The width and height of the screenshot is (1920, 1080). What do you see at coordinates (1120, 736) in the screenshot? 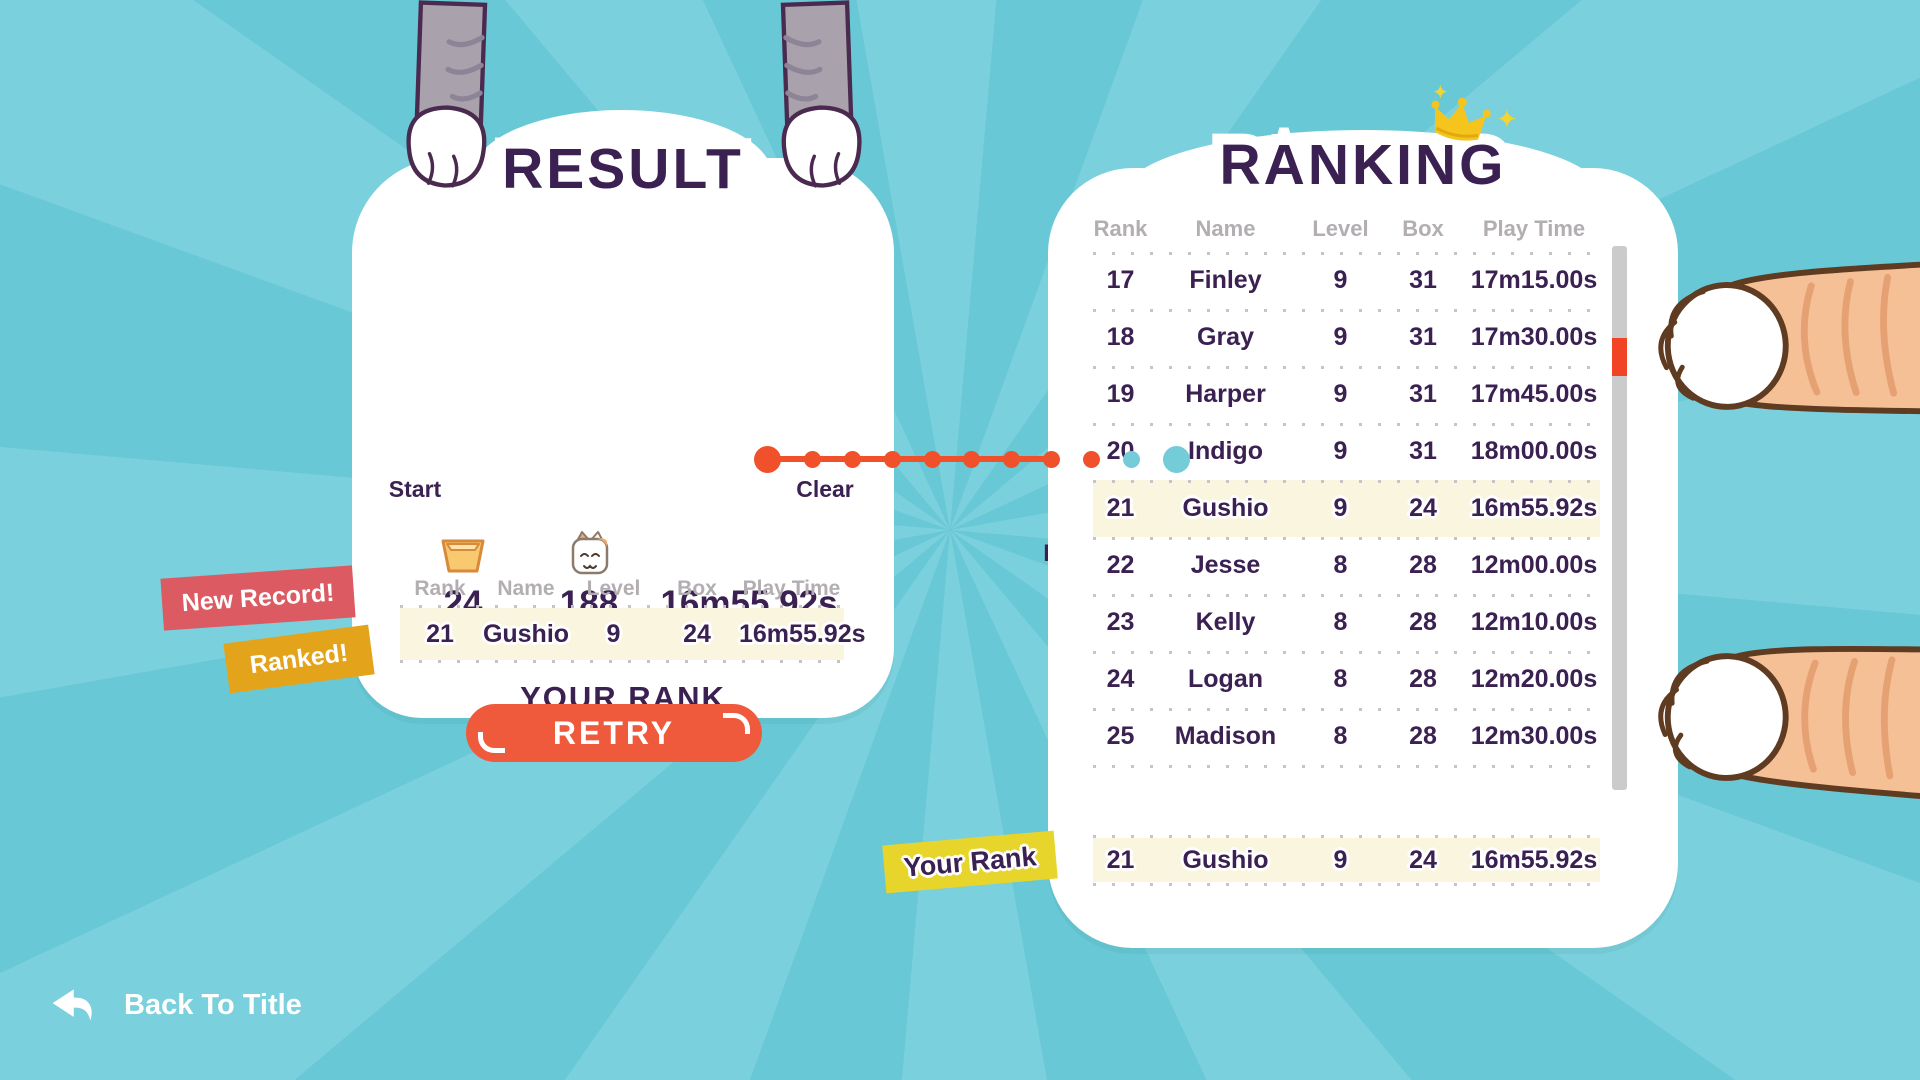
I see `rank-cell: 25` at bounding box center [1120, 736].